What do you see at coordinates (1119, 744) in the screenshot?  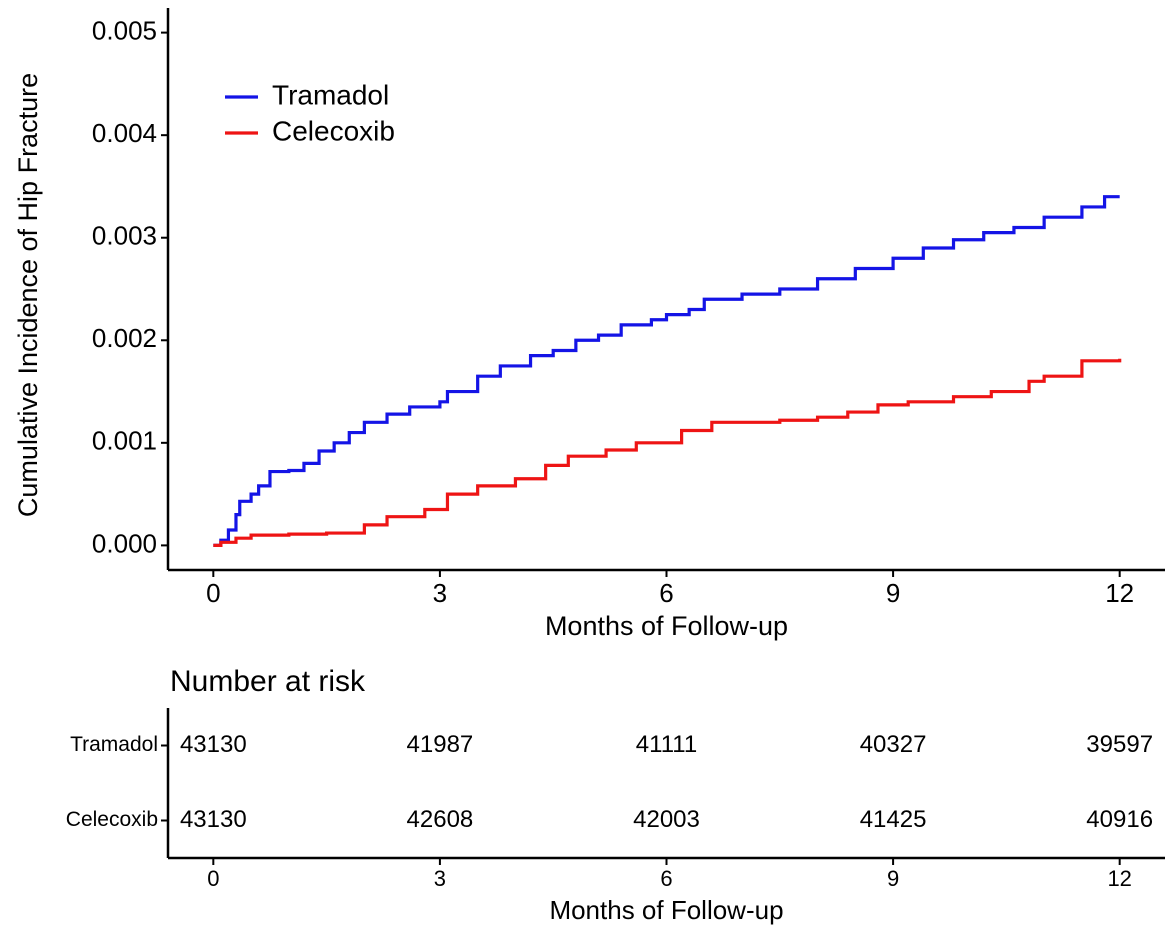 I see `risk-count: 39597` at bounding box center [1119, 744].